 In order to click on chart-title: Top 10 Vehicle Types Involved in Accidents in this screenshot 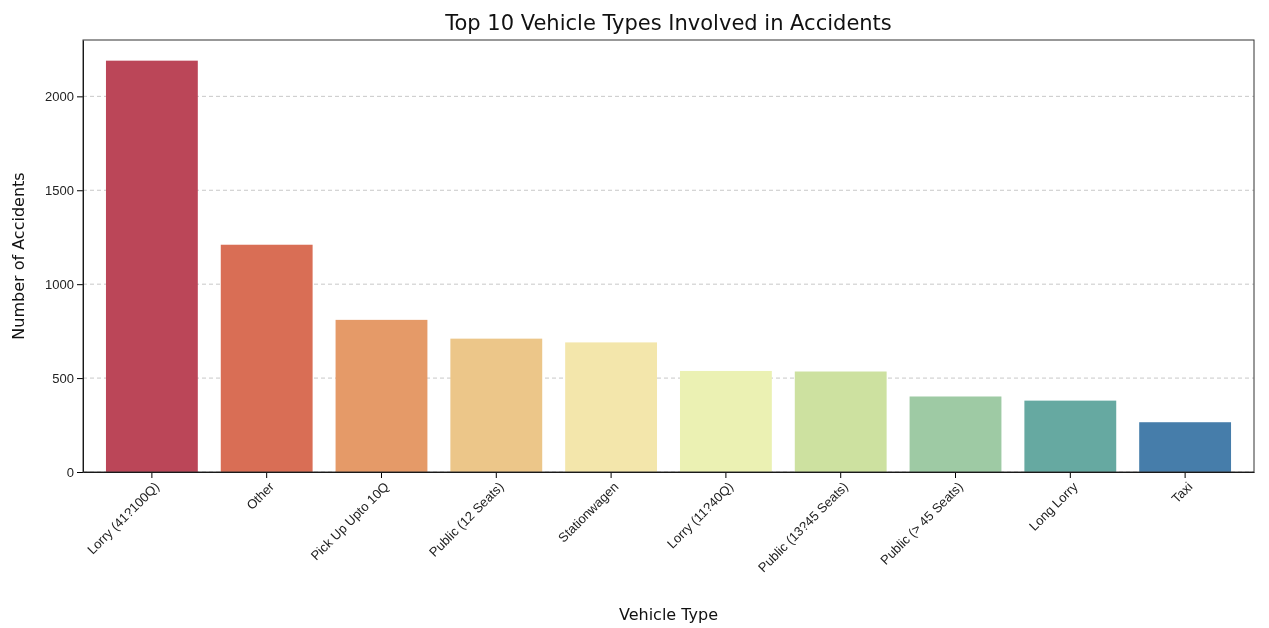, I will do `click(668, 23)`.